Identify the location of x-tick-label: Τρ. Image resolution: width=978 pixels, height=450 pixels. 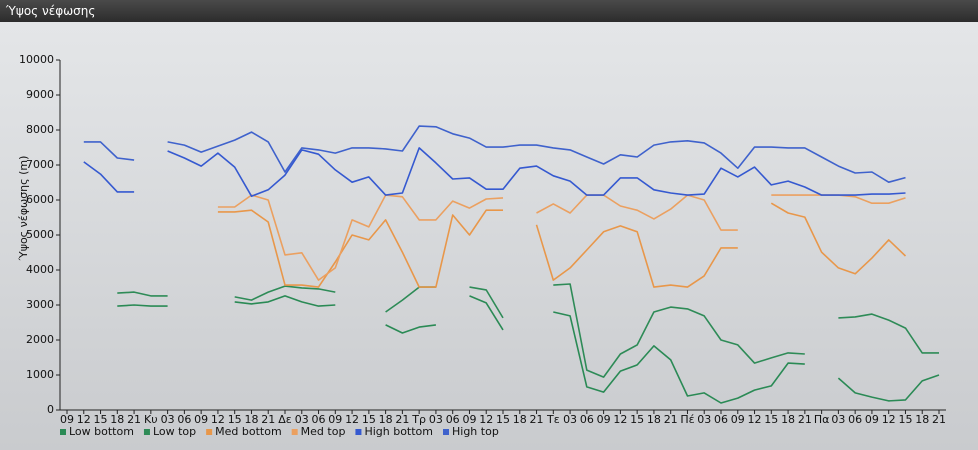
(418, 419).